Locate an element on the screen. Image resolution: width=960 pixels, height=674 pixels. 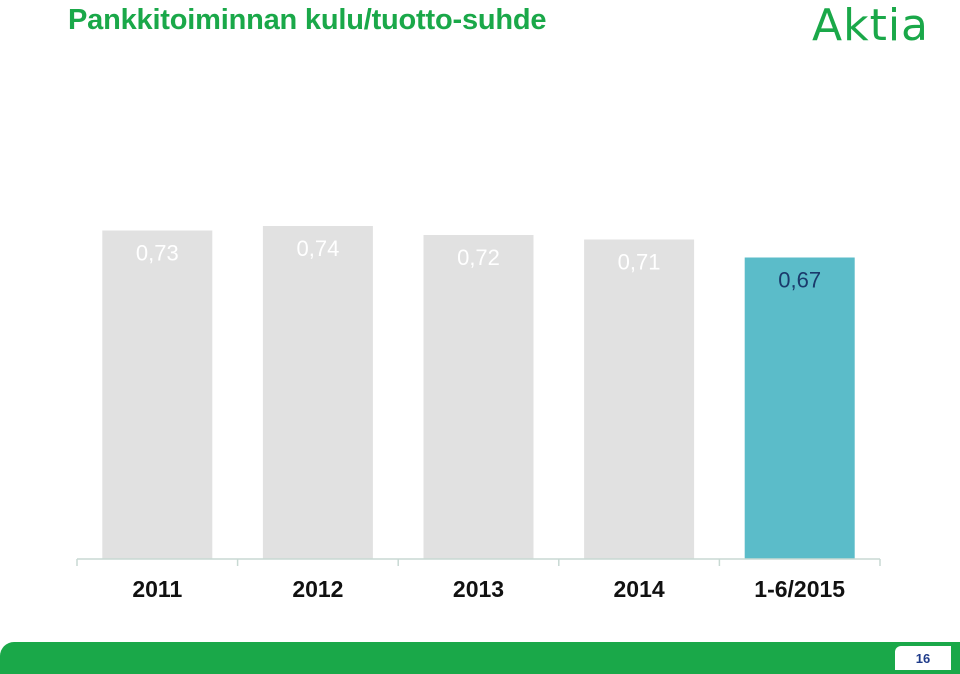
bar-2012 is located at coordinates (317, 392).